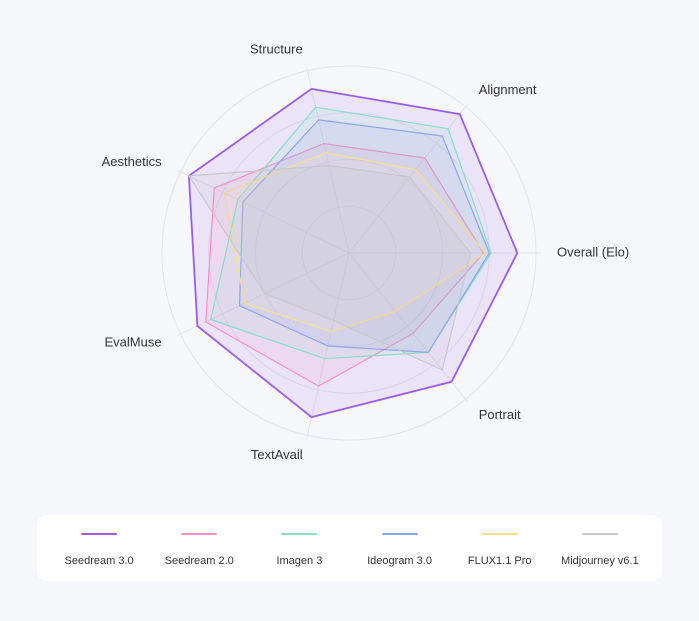  Describe the element at coordinates (132, 161) in the screenshot. I see `axis-label-aesthetics: Aesthetics` at that location.